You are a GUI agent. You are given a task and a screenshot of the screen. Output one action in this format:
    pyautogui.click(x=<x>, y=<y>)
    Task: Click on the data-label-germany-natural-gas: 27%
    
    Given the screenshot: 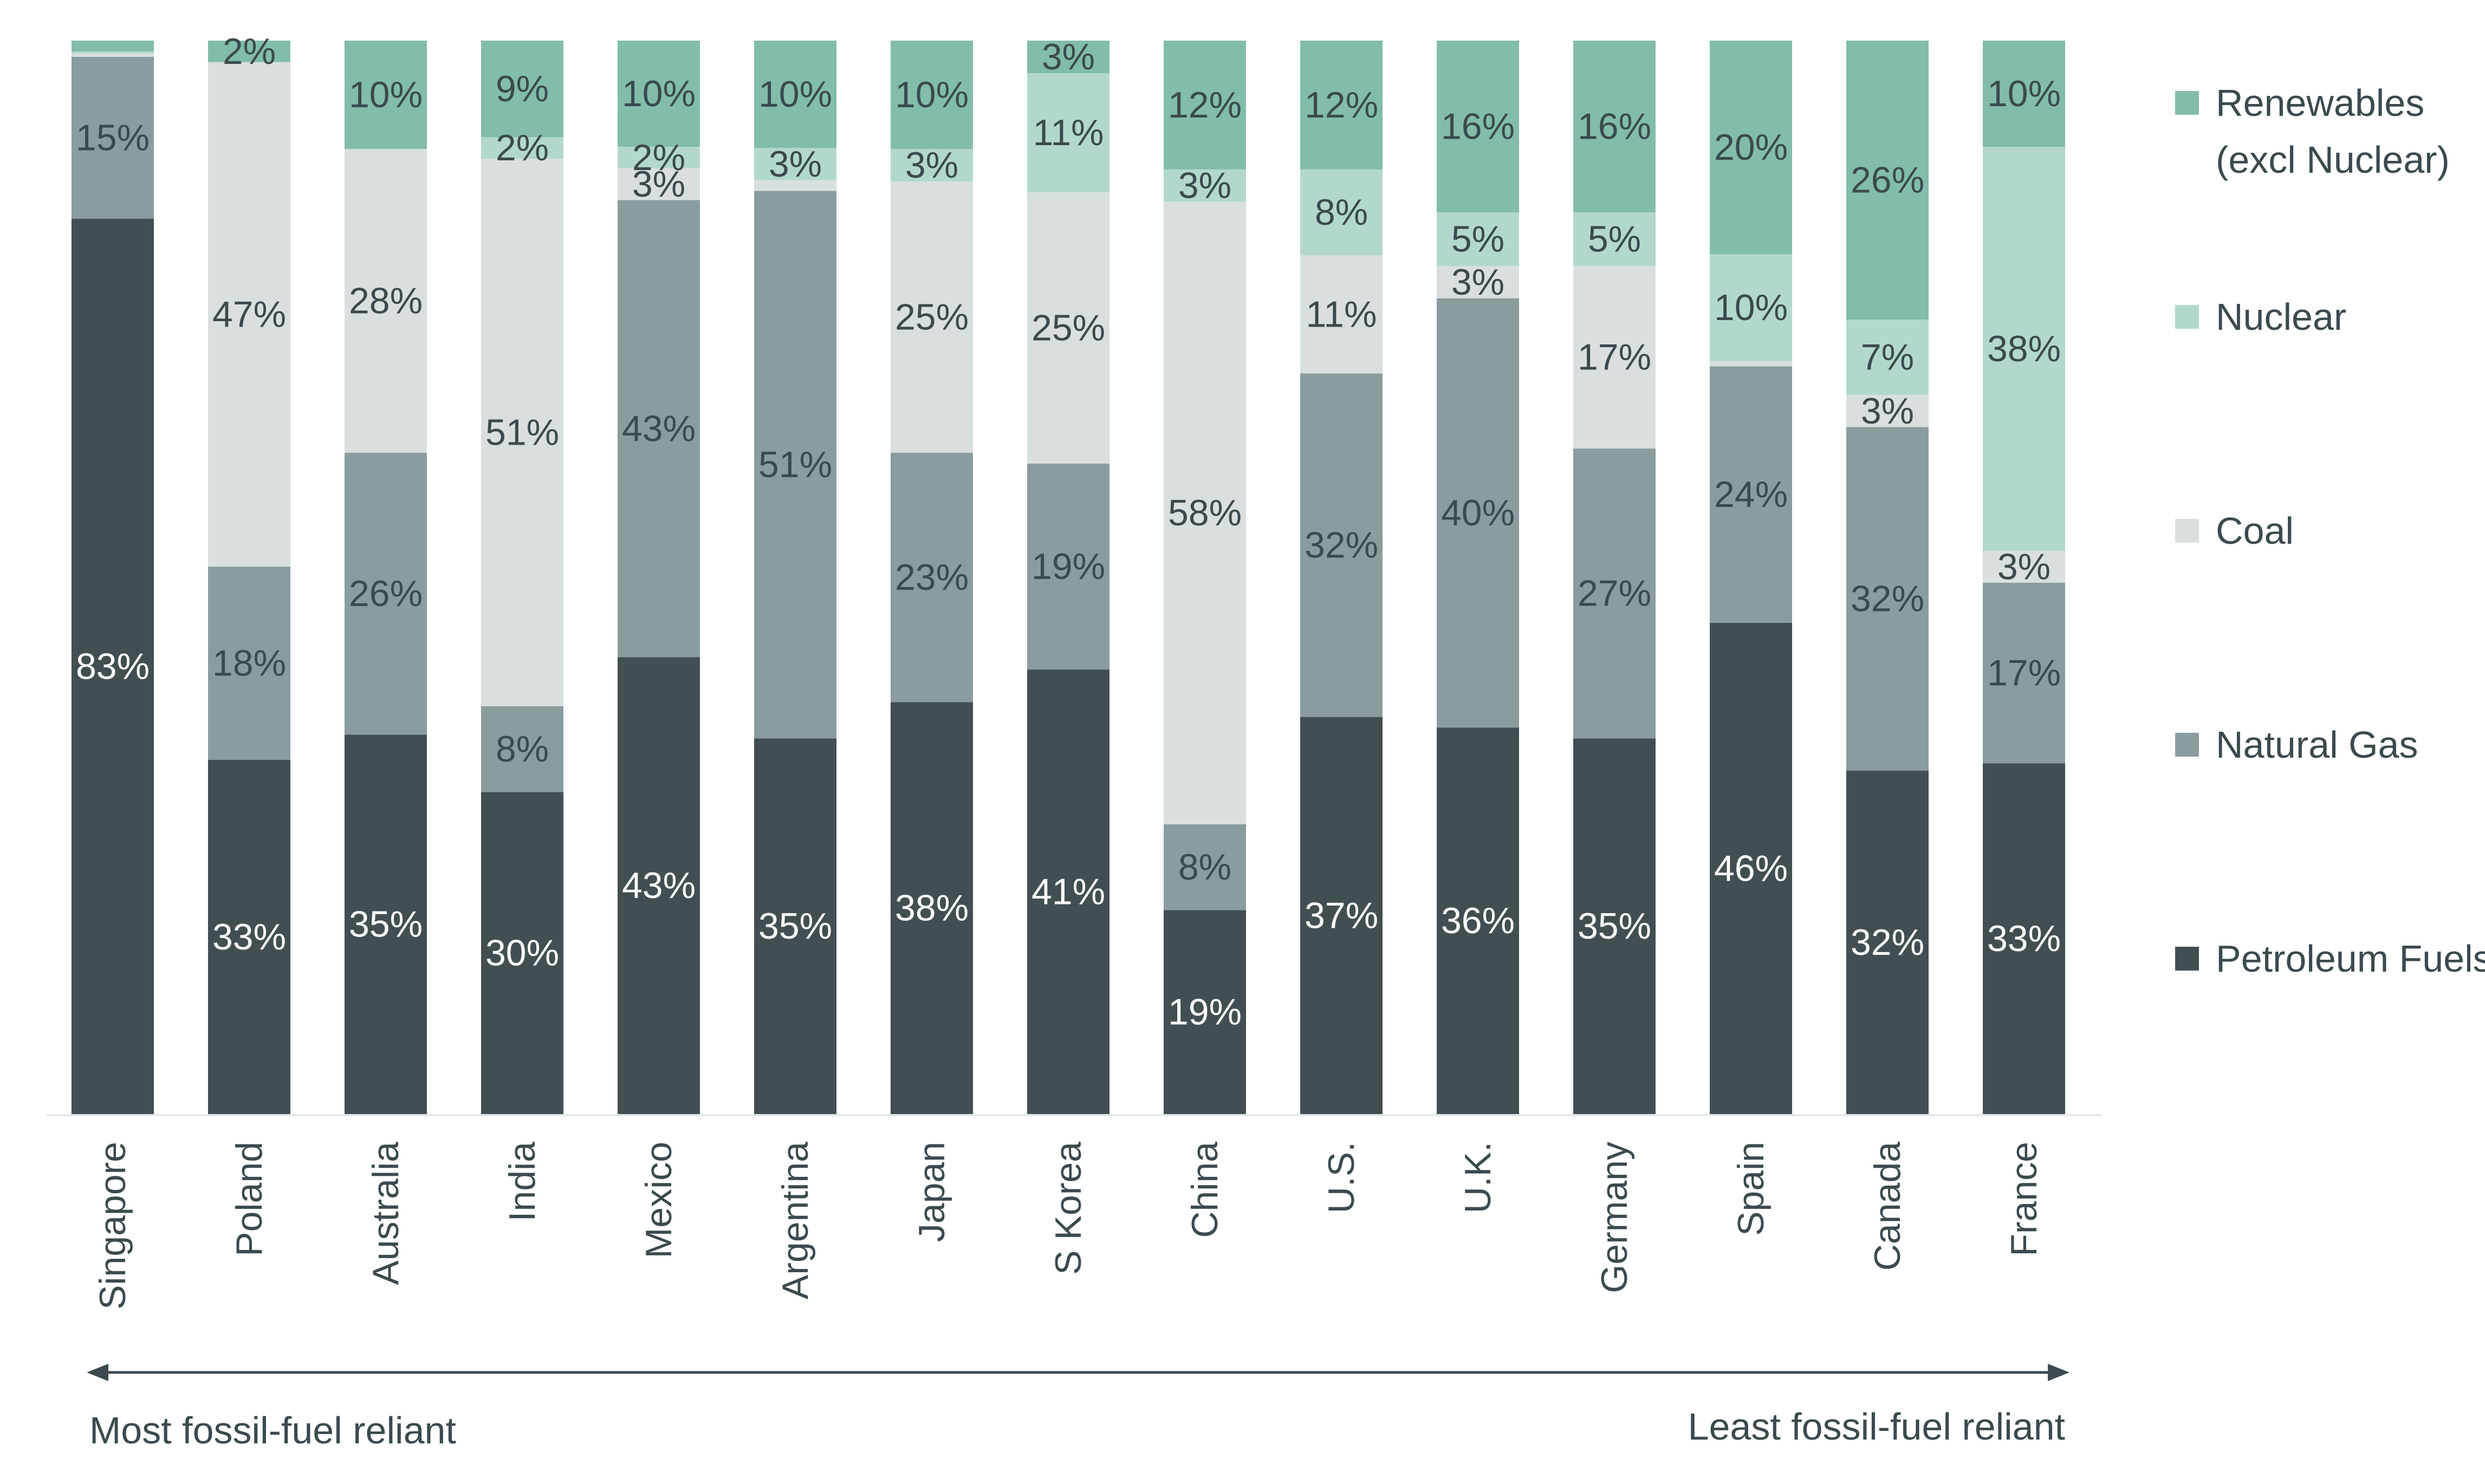 What is the action you would take?
    pyautogui.click(x=1615, y=594)
    